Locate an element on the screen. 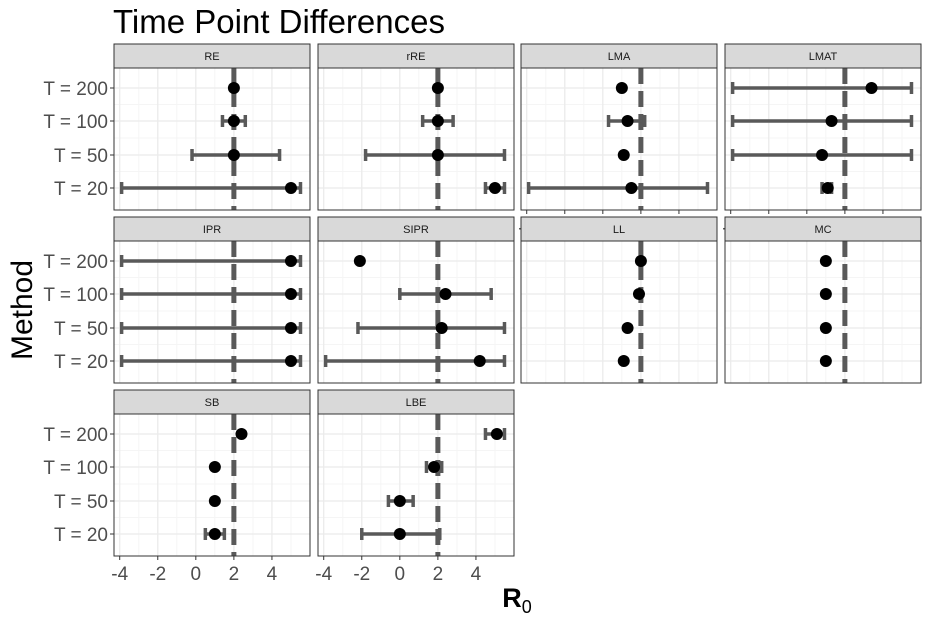 Image resolution: width=929 pixels, height=622 pixels. facet-strip-label: LL is located at coordinates (619, 230).